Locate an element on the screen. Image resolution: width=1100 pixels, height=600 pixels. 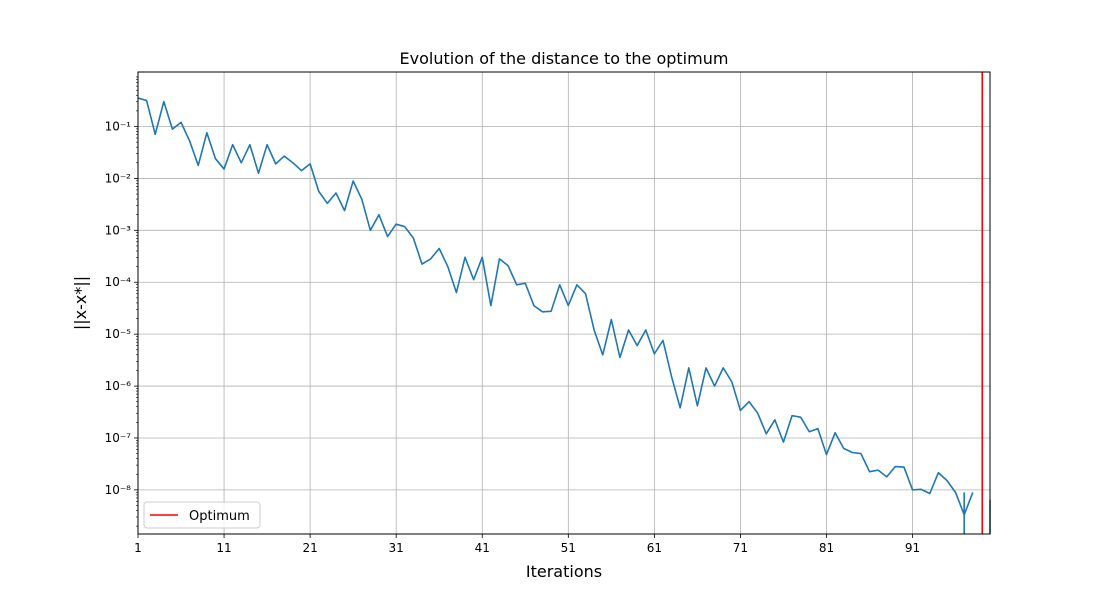
legend-box is located at coordinates (202, 515).